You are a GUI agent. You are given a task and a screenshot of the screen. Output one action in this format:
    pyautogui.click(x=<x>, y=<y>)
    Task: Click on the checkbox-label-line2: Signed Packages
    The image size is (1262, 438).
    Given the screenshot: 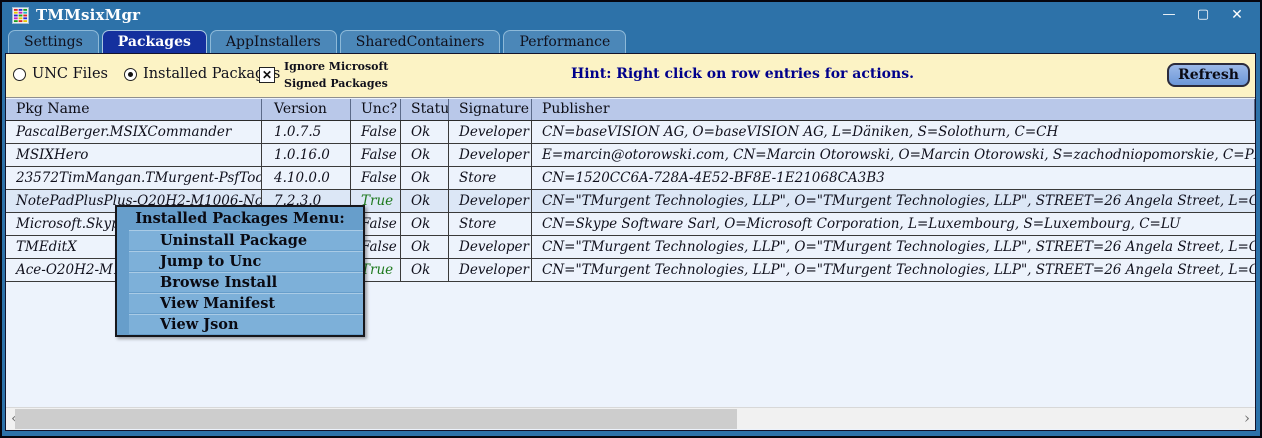 What is the action you would take?
    pyautogui.click(x=336, y=83)
    